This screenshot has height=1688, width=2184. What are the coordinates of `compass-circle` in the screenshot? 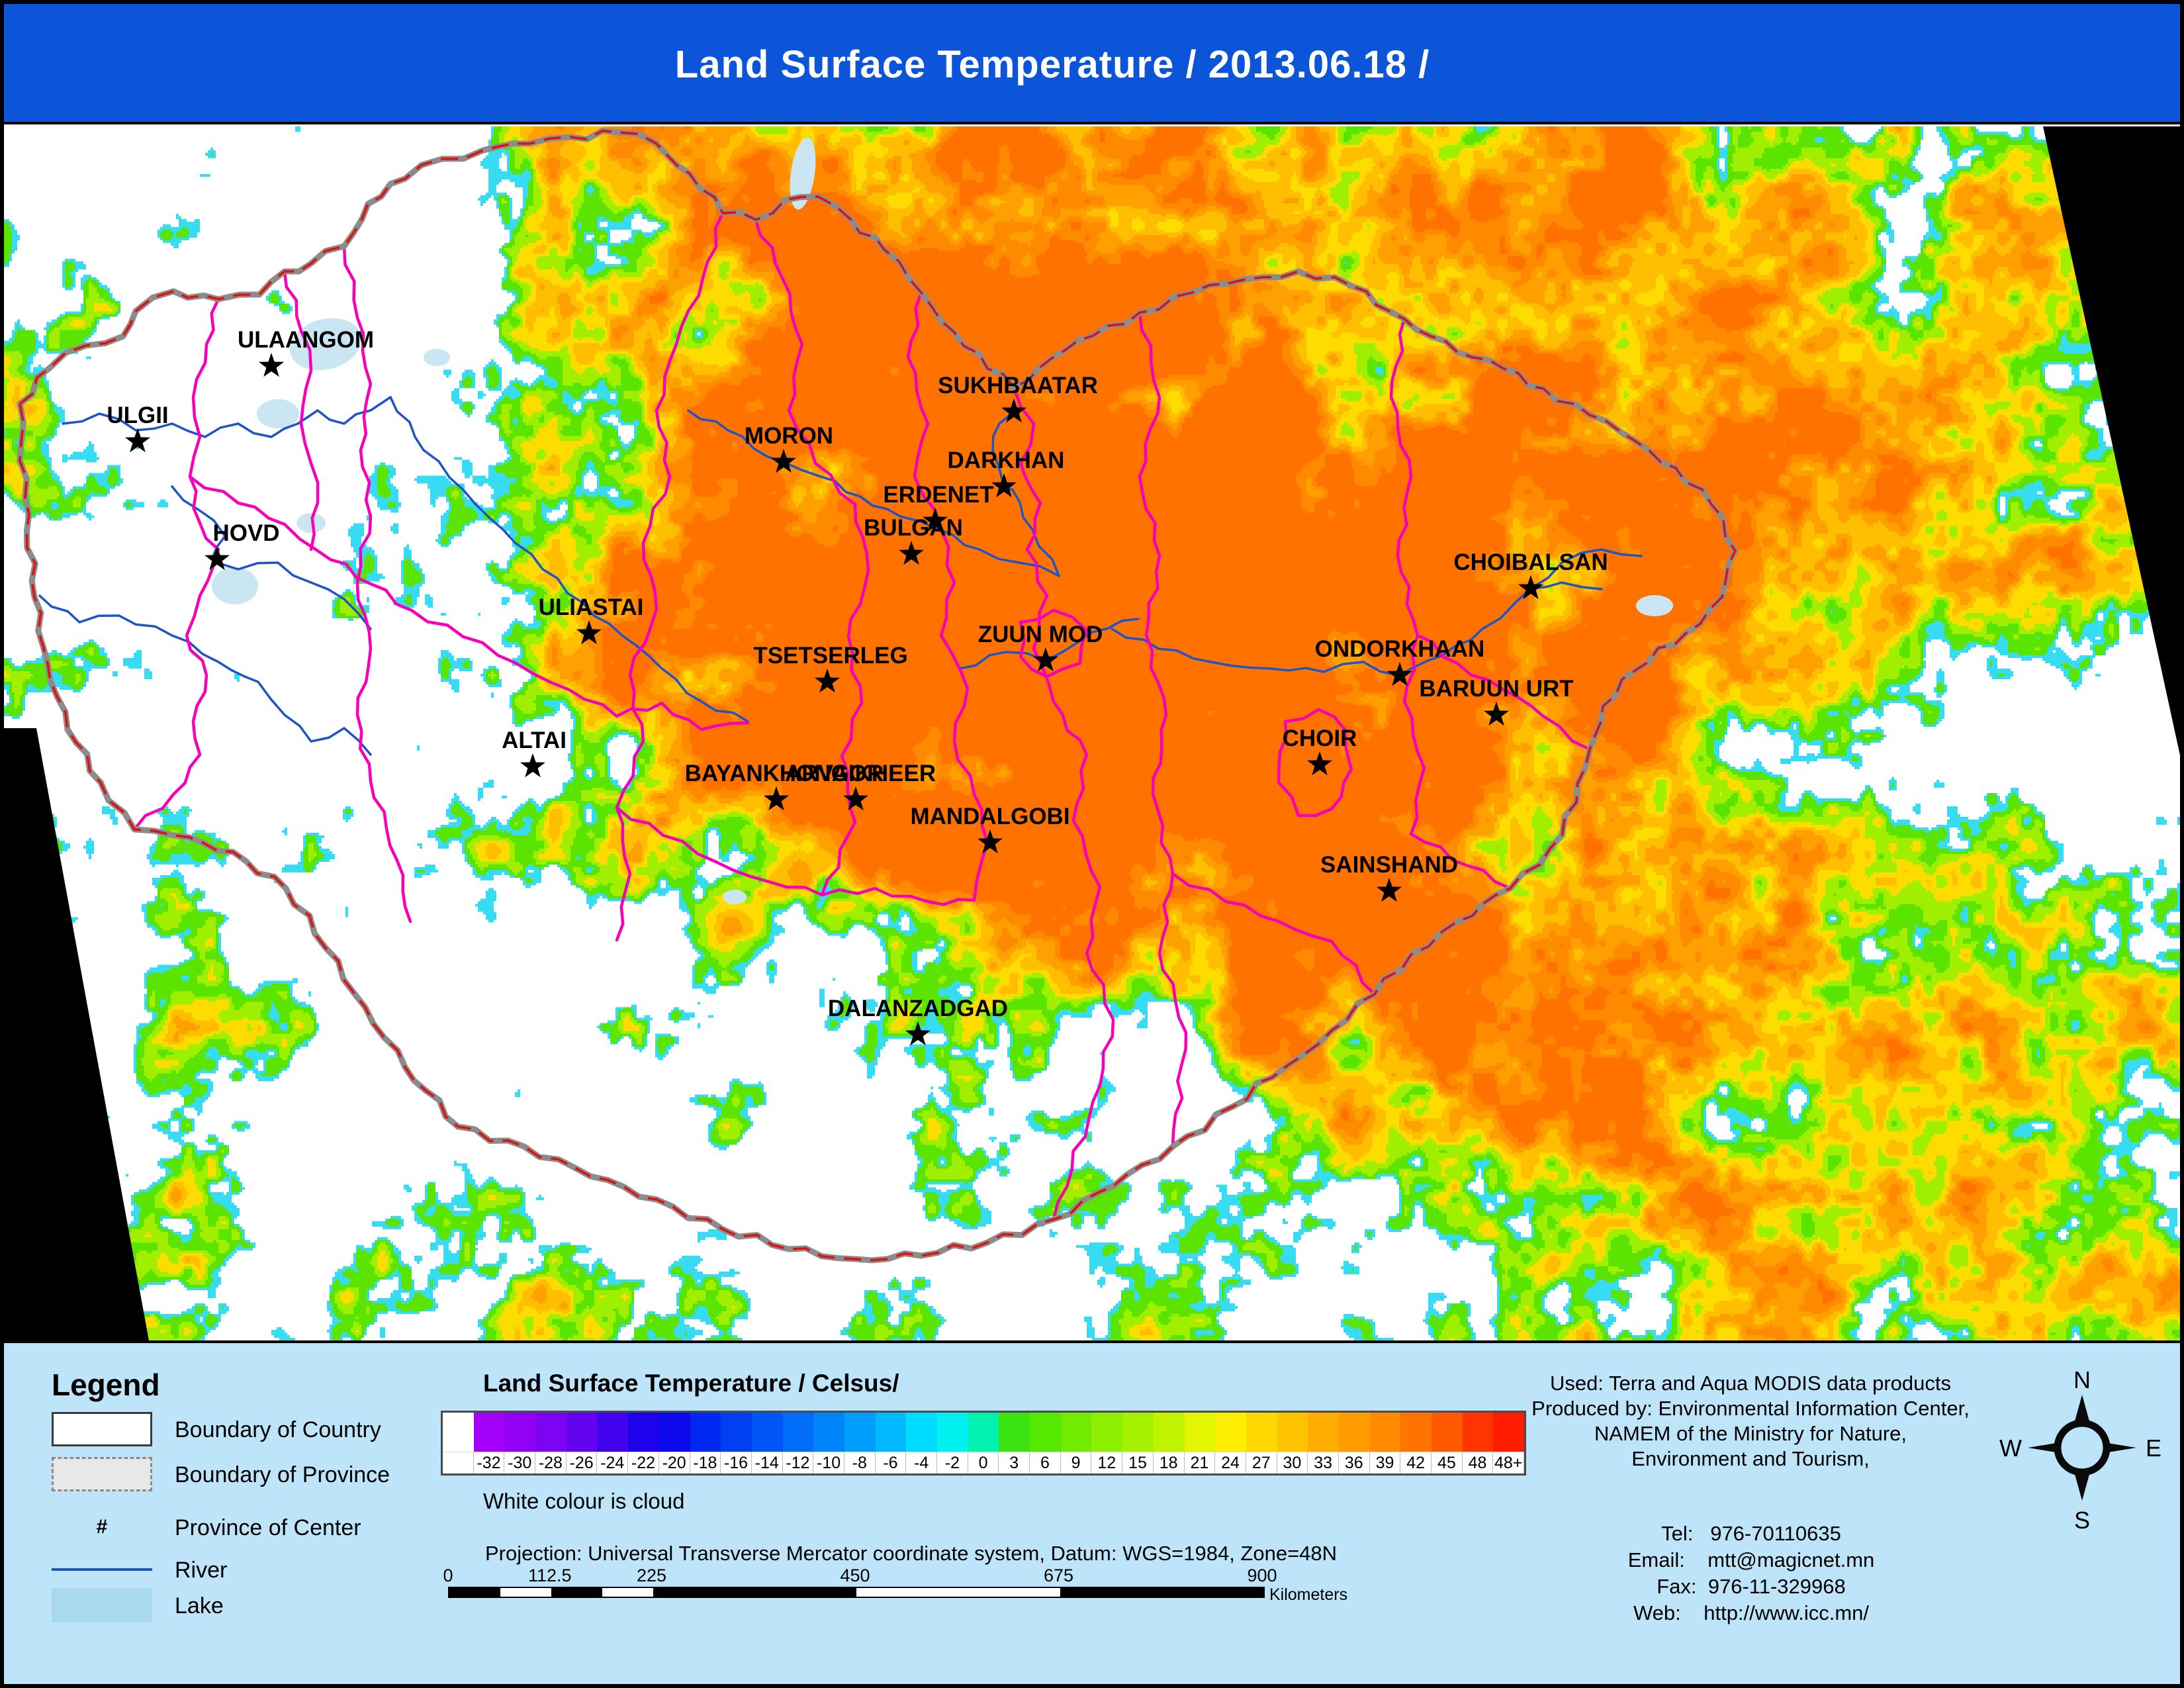 It's located at (2082, 1447).